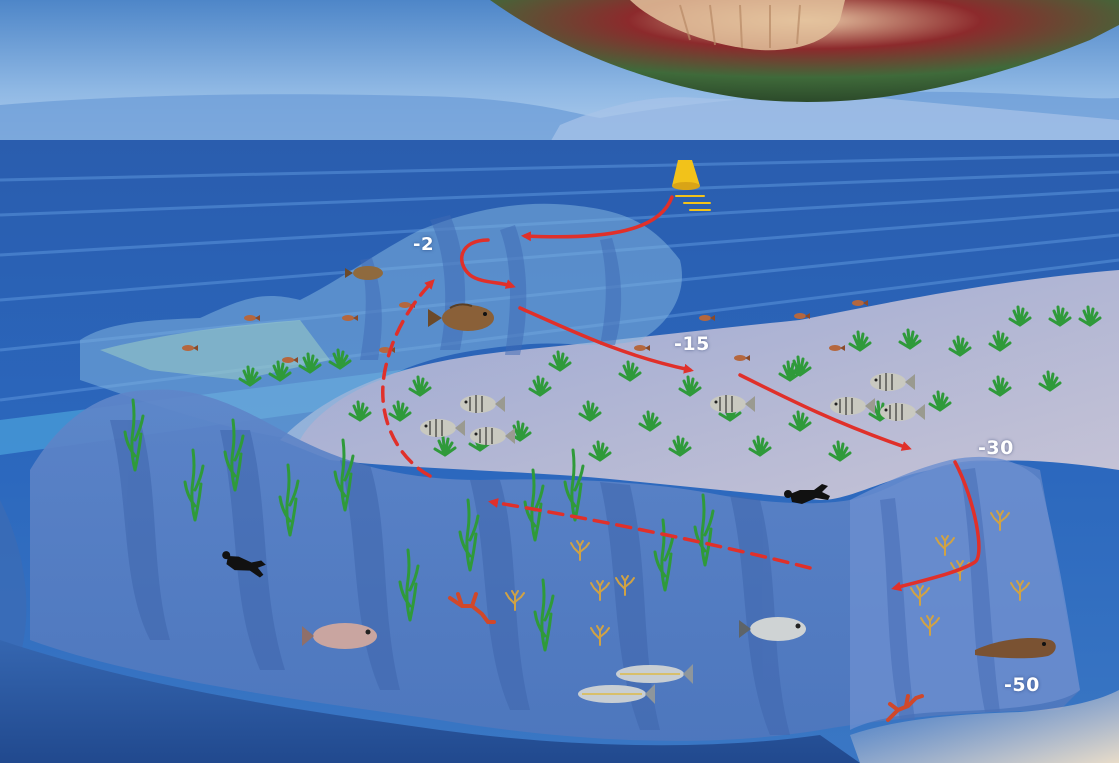 The image size is (1119, 763). What do you see at coordinates (472, 608) in the screenshot?
I see `lobster-icon` at bounding box center [472, 608].